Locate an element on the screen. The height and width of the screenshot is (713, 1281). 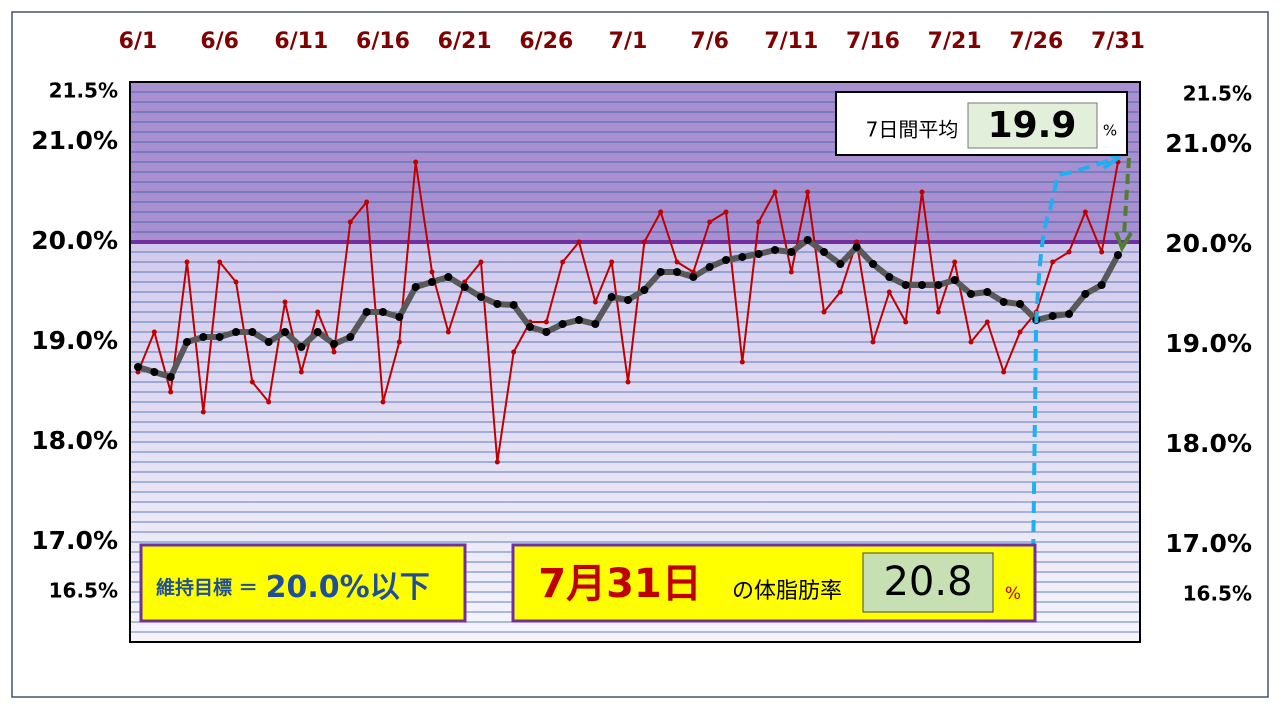
date: 7月31日 is located at coordinates (620, 584).